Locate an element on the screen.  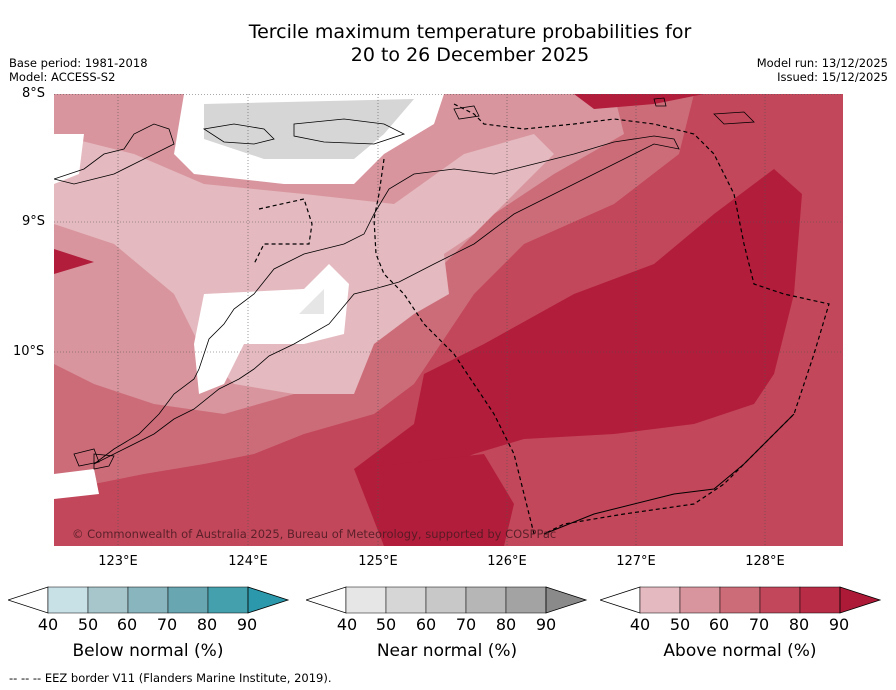
lon-label-125e: 125°E is located at coordinates (378, 561).